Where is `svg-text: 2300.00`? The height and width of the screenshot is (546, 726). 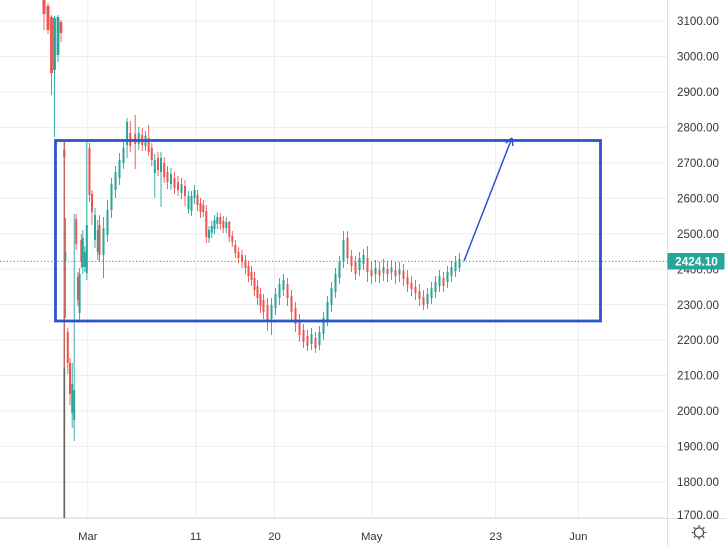
svg-text: 2300.00 is located at coordinates (698, 305).